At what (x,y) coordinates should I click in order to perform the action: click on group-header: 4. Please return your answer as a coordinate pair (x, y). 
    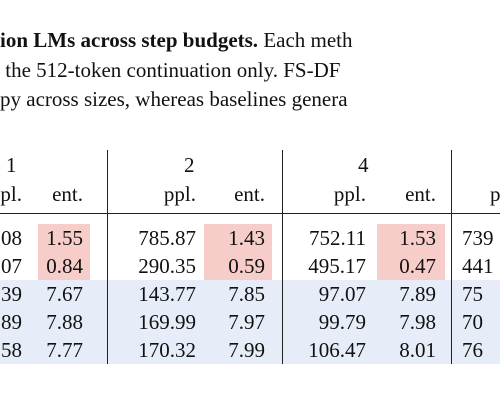
    Looking at the image, I should click on (363, 165).